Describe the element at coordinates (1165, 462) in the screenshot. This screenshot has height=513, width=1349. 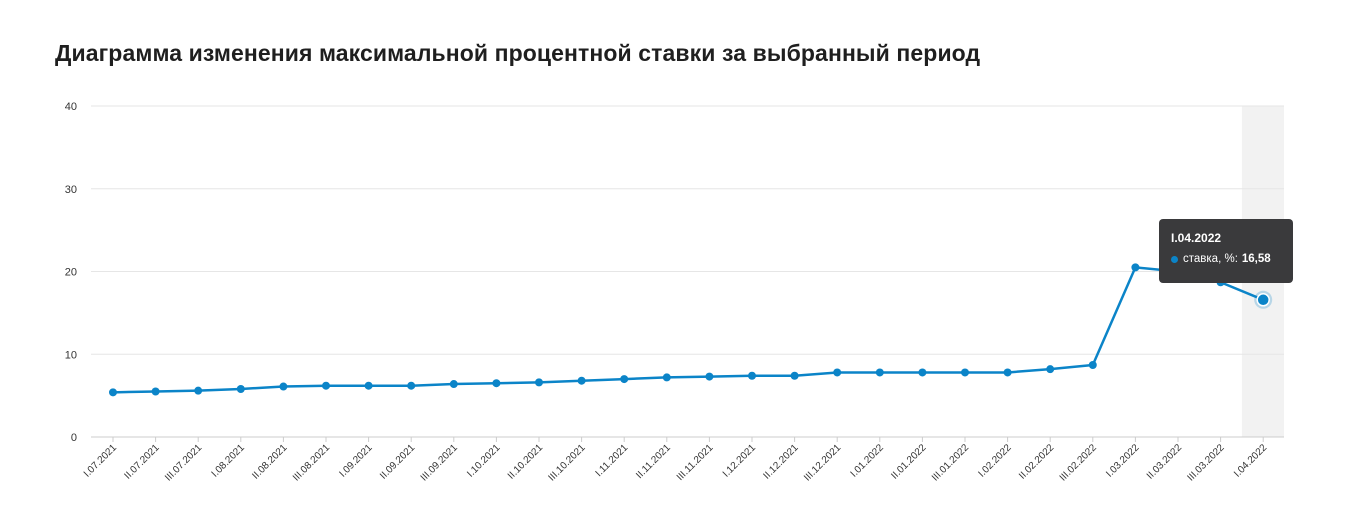
I see `x-tick-label: II.03.2022` at that location.